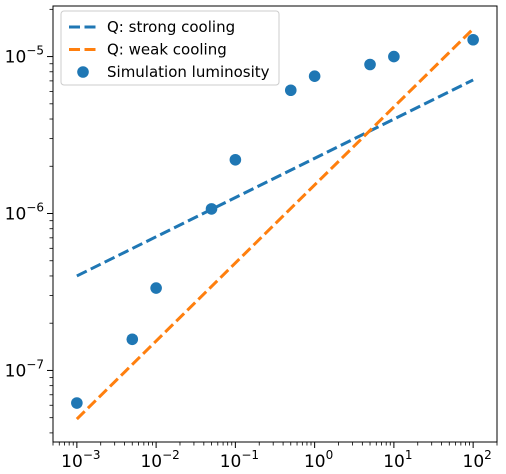 This screenshot has width=506, height=474. I want to click on x-tick-label: 10⁰, so click(318, 460).